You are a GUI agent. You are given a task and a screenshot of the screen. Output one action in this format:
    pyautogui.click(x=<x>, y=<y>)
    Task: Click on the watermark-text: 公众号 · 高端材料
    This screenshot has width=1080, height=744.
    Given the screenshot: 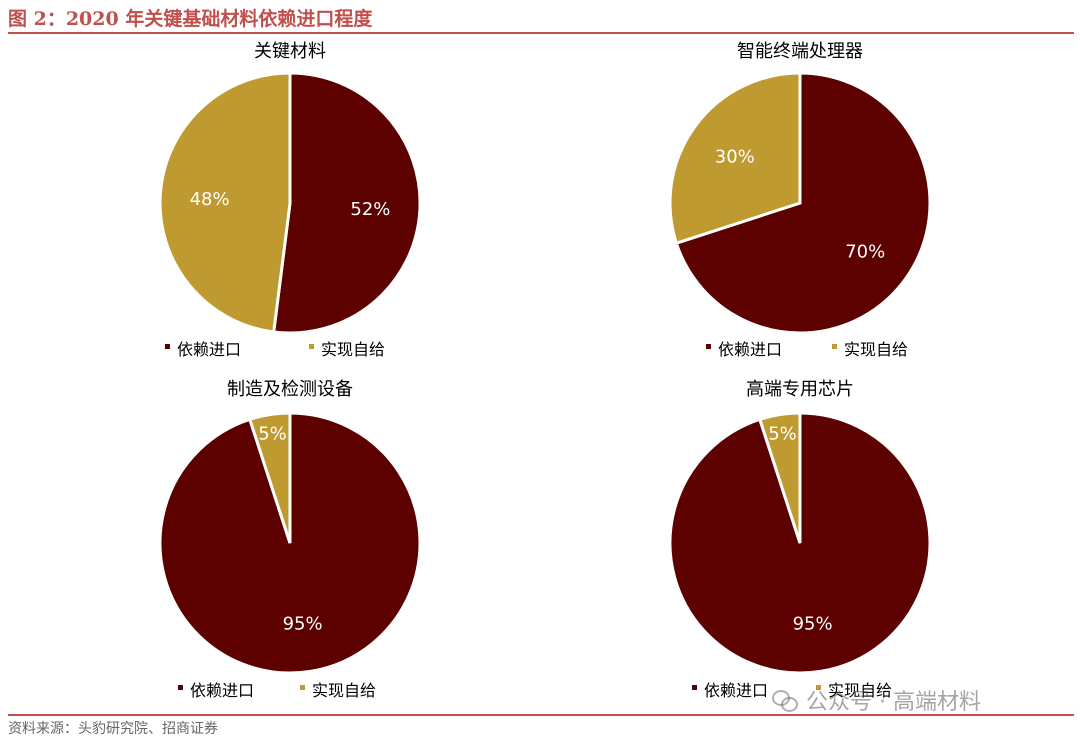 What is the action you would take?
    pyautogui.click(x=893, y=702)
    